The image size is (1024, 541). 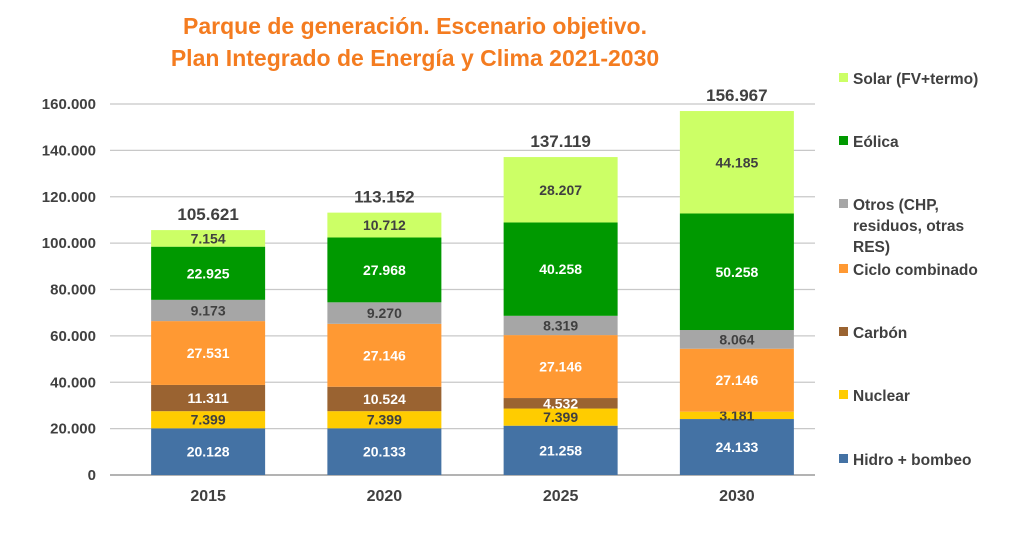 I want to click on legend-item: Otros (CHP, residuos, otras RES), so click(x=901, y=226).